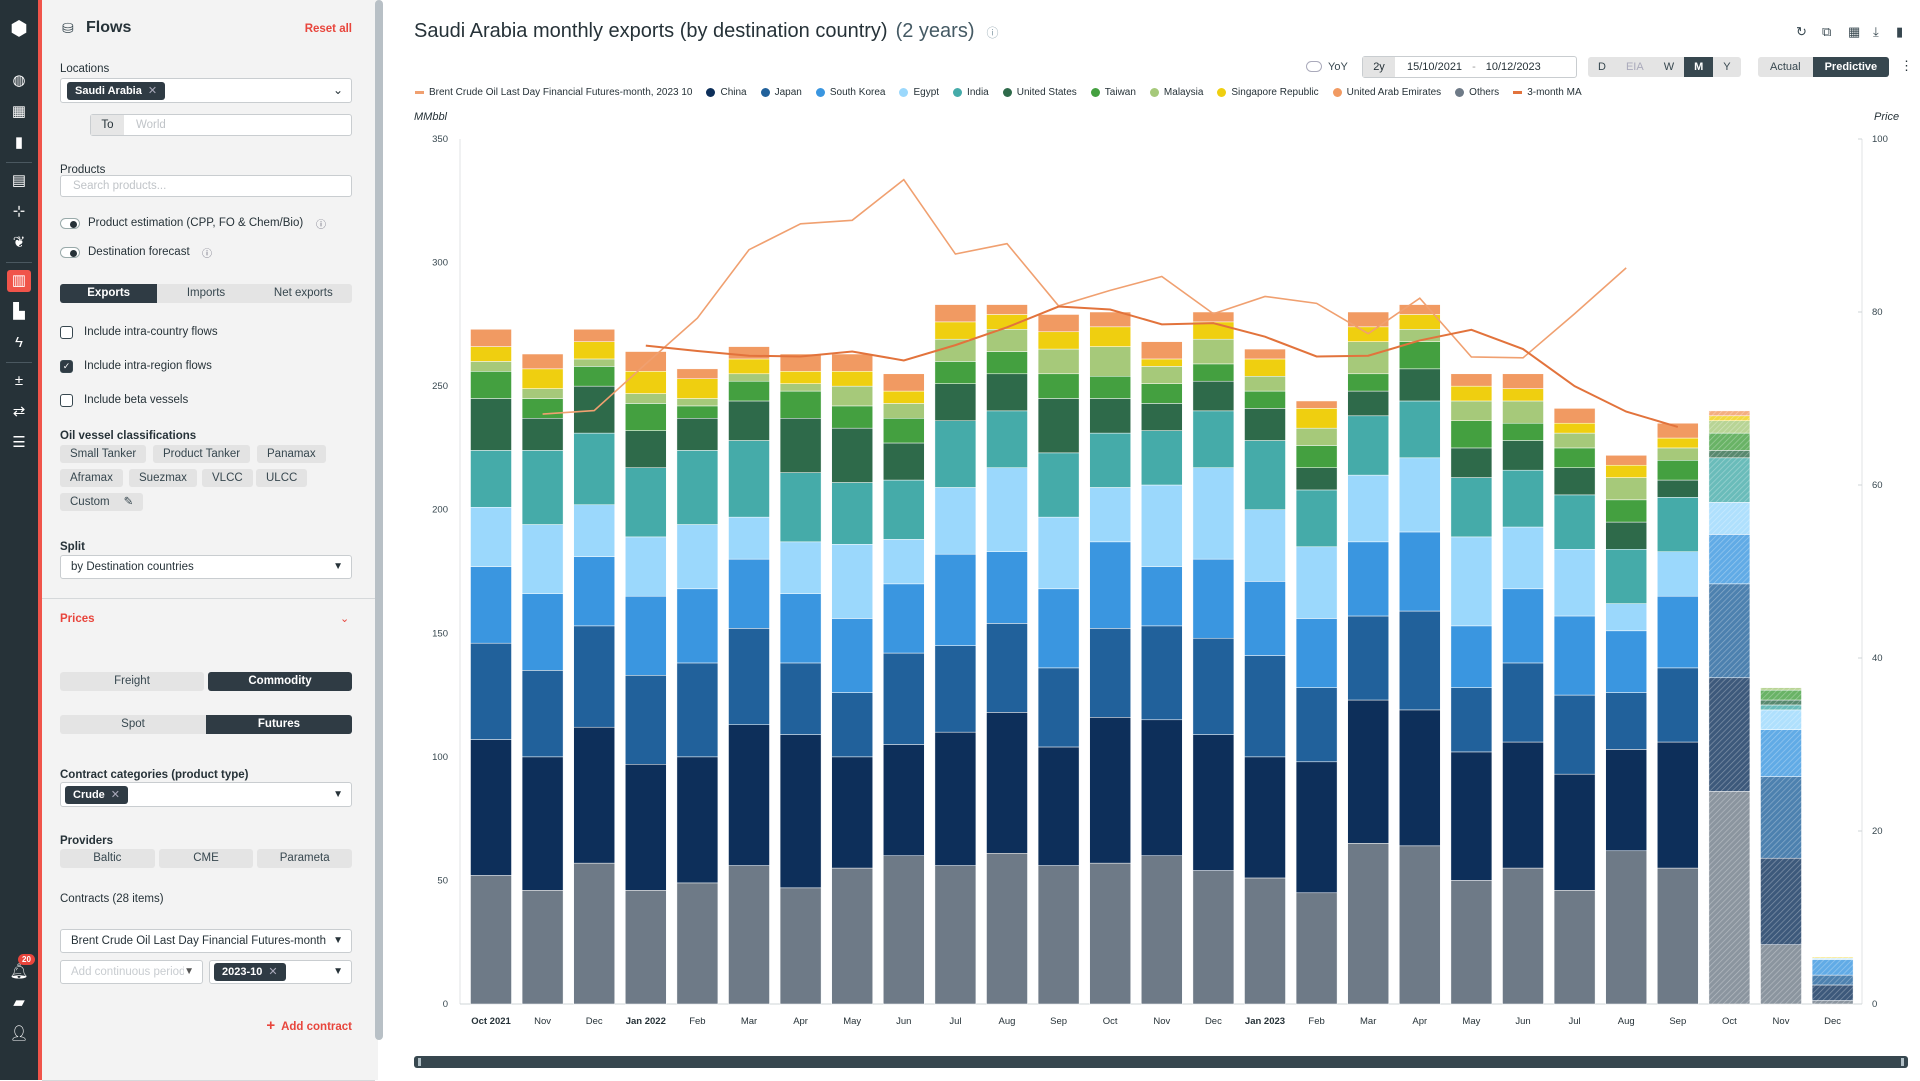  Describe the element at coordinates (19, 180) in the screenshot. I see `report-icon: ▤` at that location.